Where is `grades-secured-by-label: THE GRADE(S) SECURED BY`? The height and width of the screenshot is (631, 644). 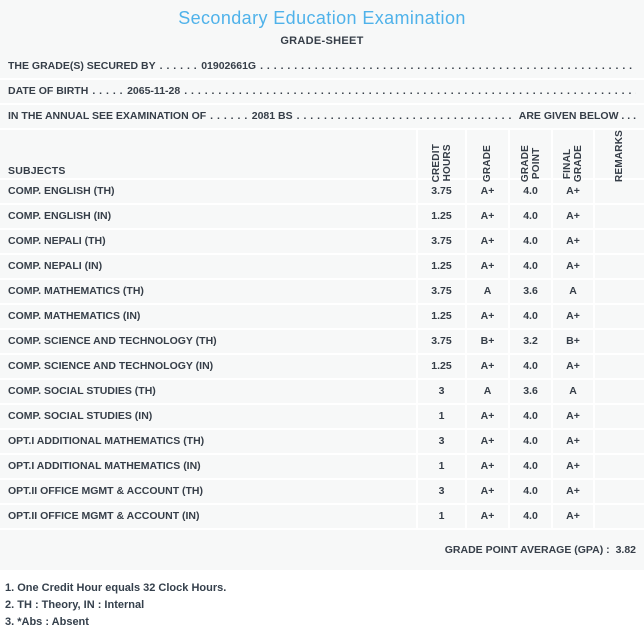 grades-secured-by-label: THE GRADE(S) SECURED BY is located at coordinates (82, 66).